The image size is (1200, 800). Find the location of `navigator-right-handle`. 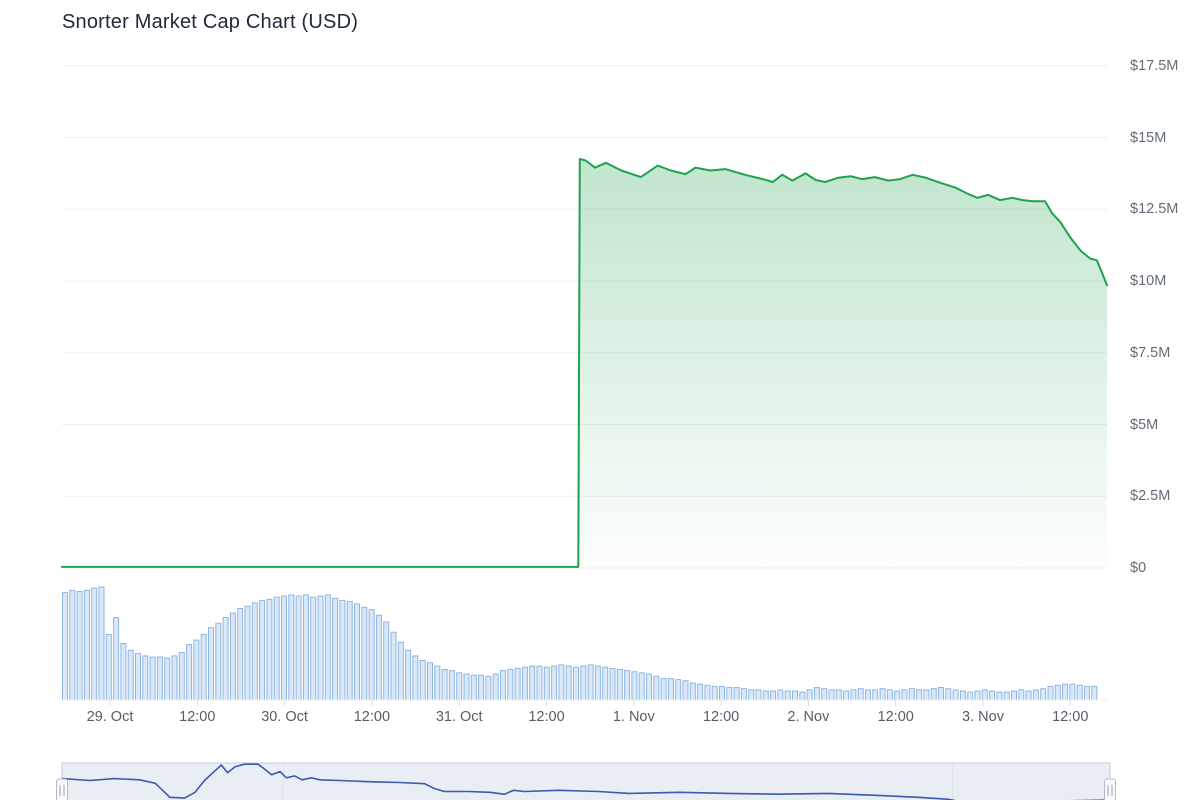

navigator-right-handle is located at coordinates (1110, 789).